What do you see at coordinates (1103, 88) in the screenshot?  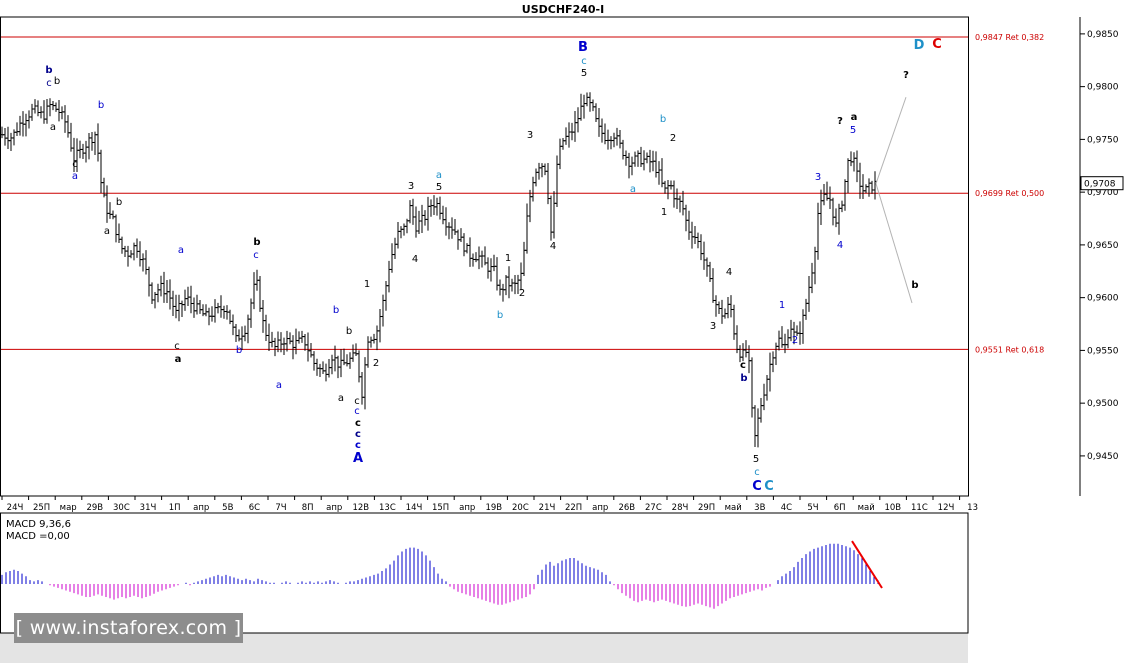 I see `price-tick-label: 0,9800` at bounding box center [1103, 88].